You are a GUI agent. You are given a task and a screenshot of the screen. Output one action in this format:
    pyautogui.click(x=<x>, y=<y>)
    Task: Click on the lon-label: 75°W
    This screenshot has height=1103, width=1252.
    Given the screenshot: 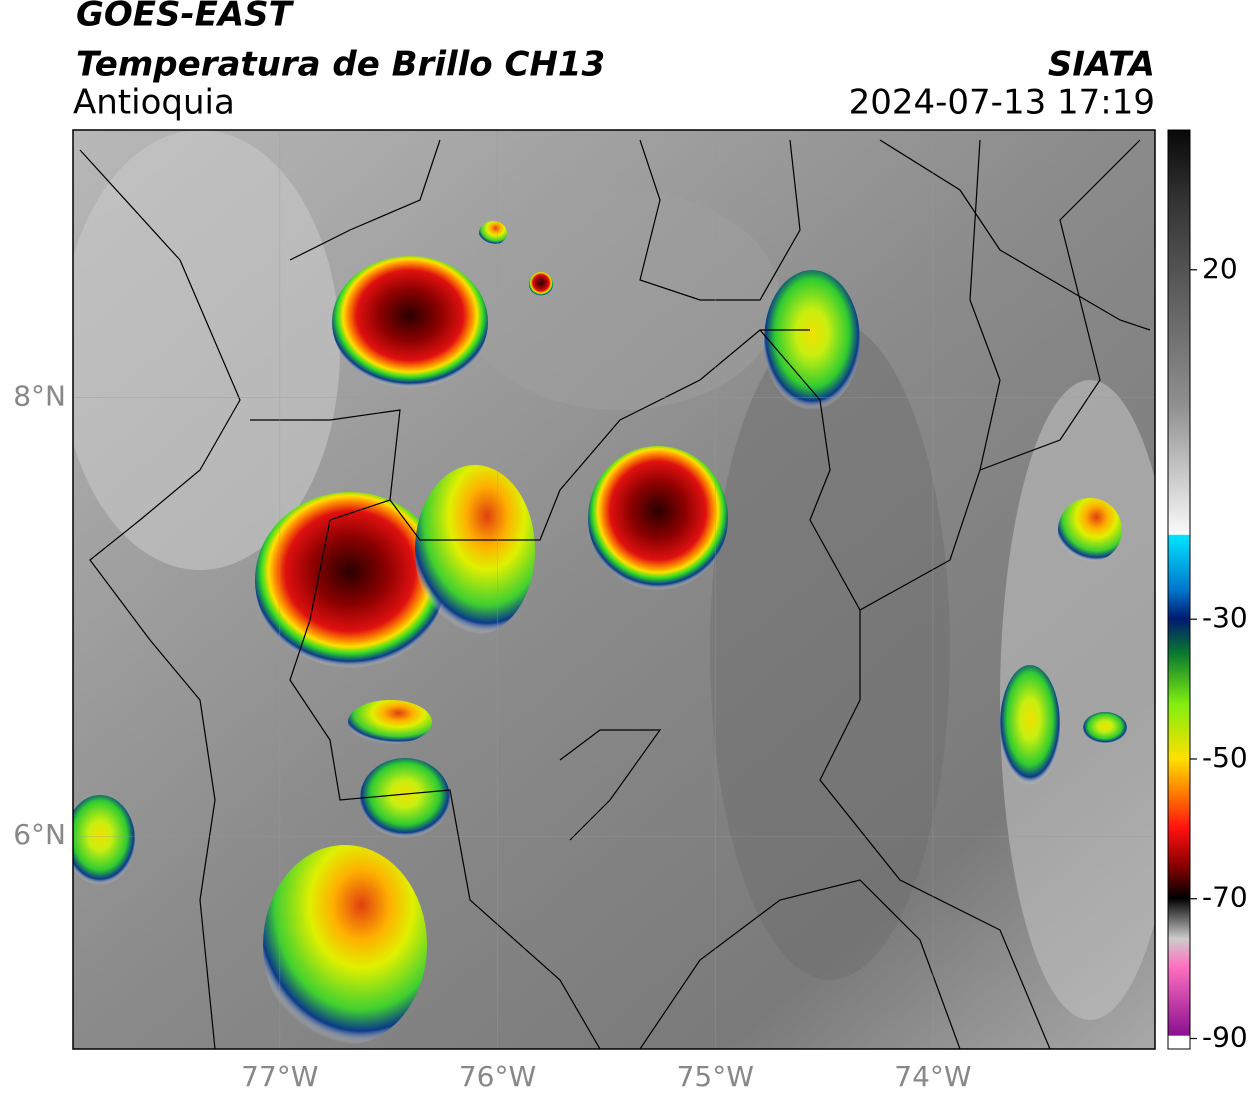 What is the action you would take?
    pyautogui.click(x=715, y=1076)
    